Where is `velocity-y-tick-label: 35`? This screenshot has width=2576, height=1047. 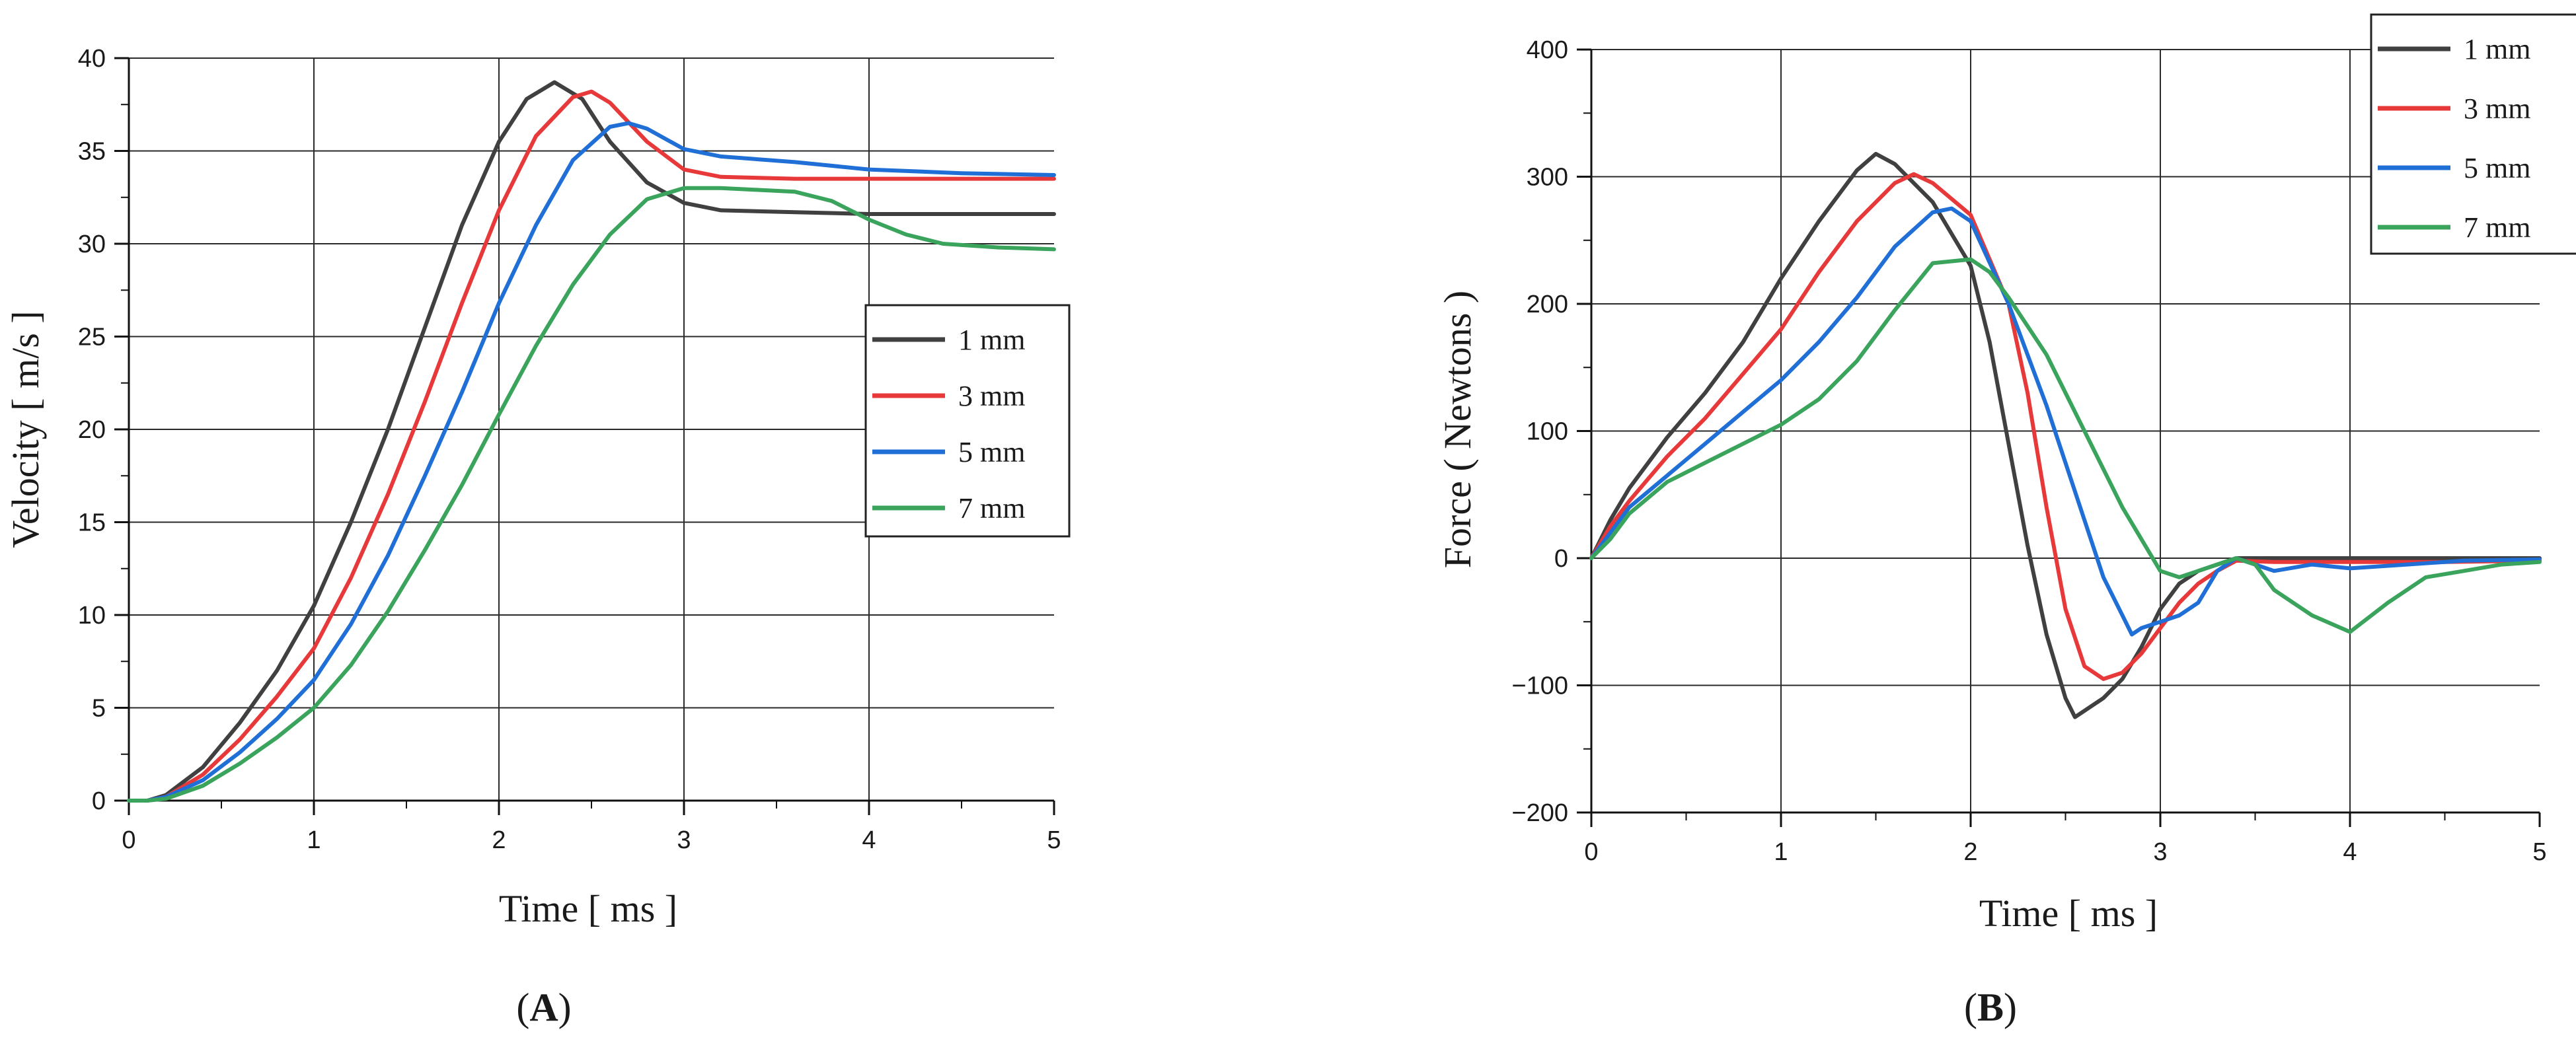
velocity-y-tick-label: 35 is located at coordinates (92, 152).